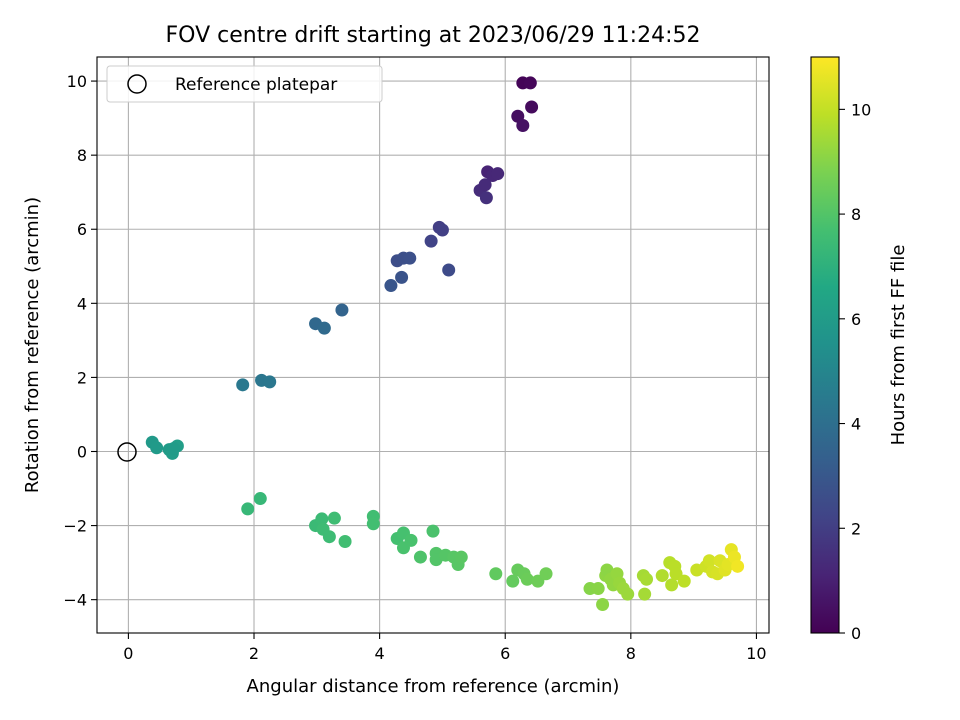  Describe the element at coordinates (82, 229) in the screenshot. I see `y-tick-label: 6` at that location.